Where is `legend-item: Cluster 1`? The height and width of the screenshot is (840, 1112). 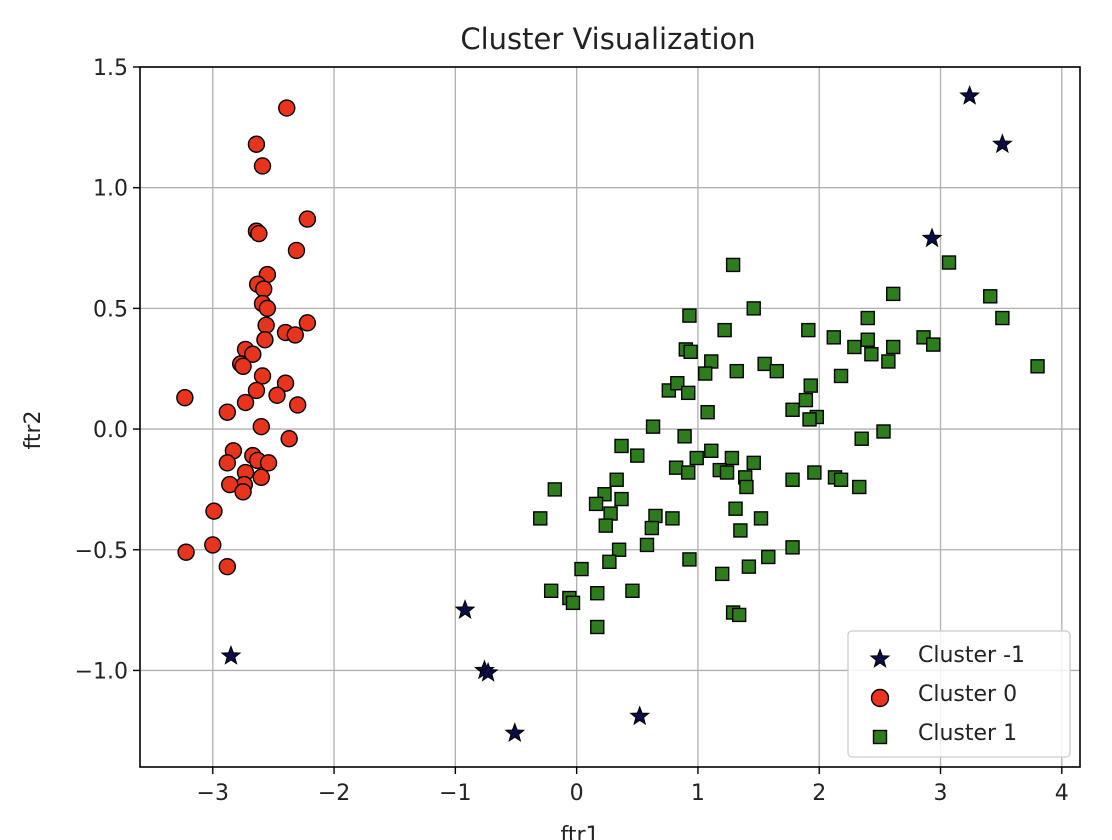
legend-item: Cluster 1 is located at coordinates (944, 733).